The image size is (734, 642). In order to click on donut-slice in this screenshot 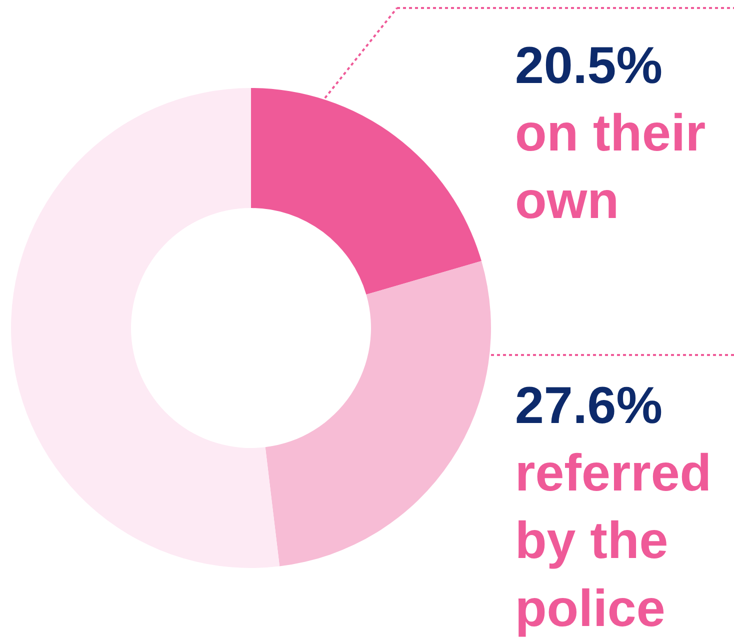, I will do `click(378, 413)`.